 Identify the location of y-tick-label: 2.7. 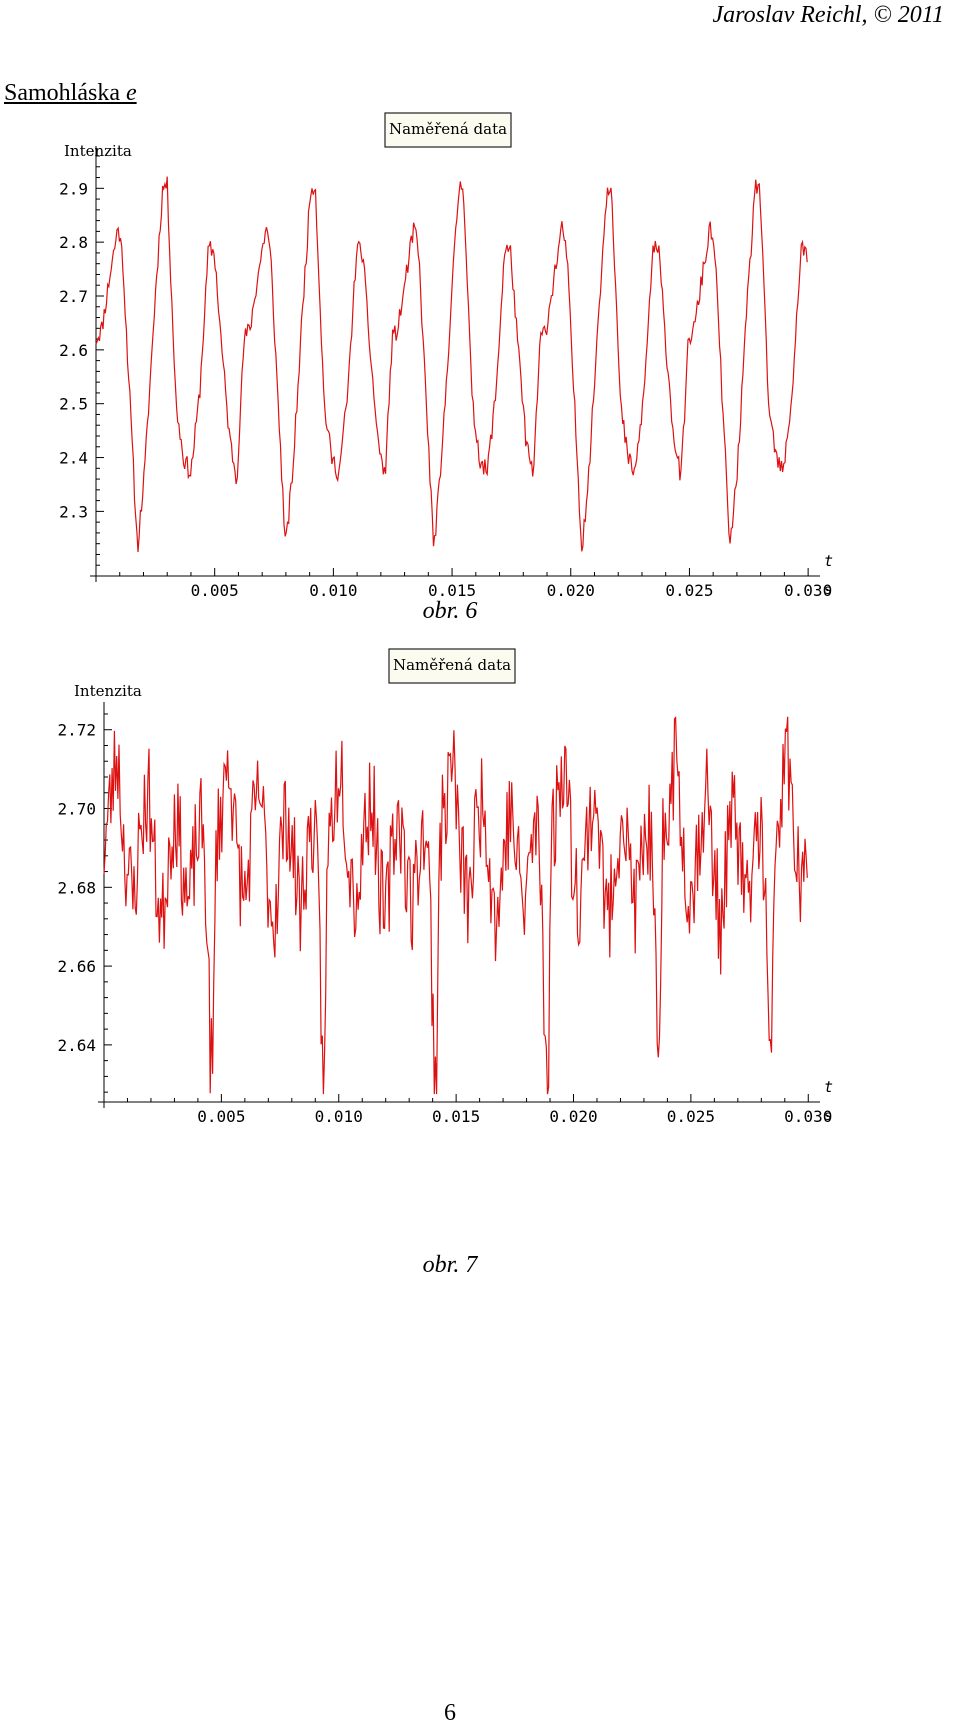
(73, 296).